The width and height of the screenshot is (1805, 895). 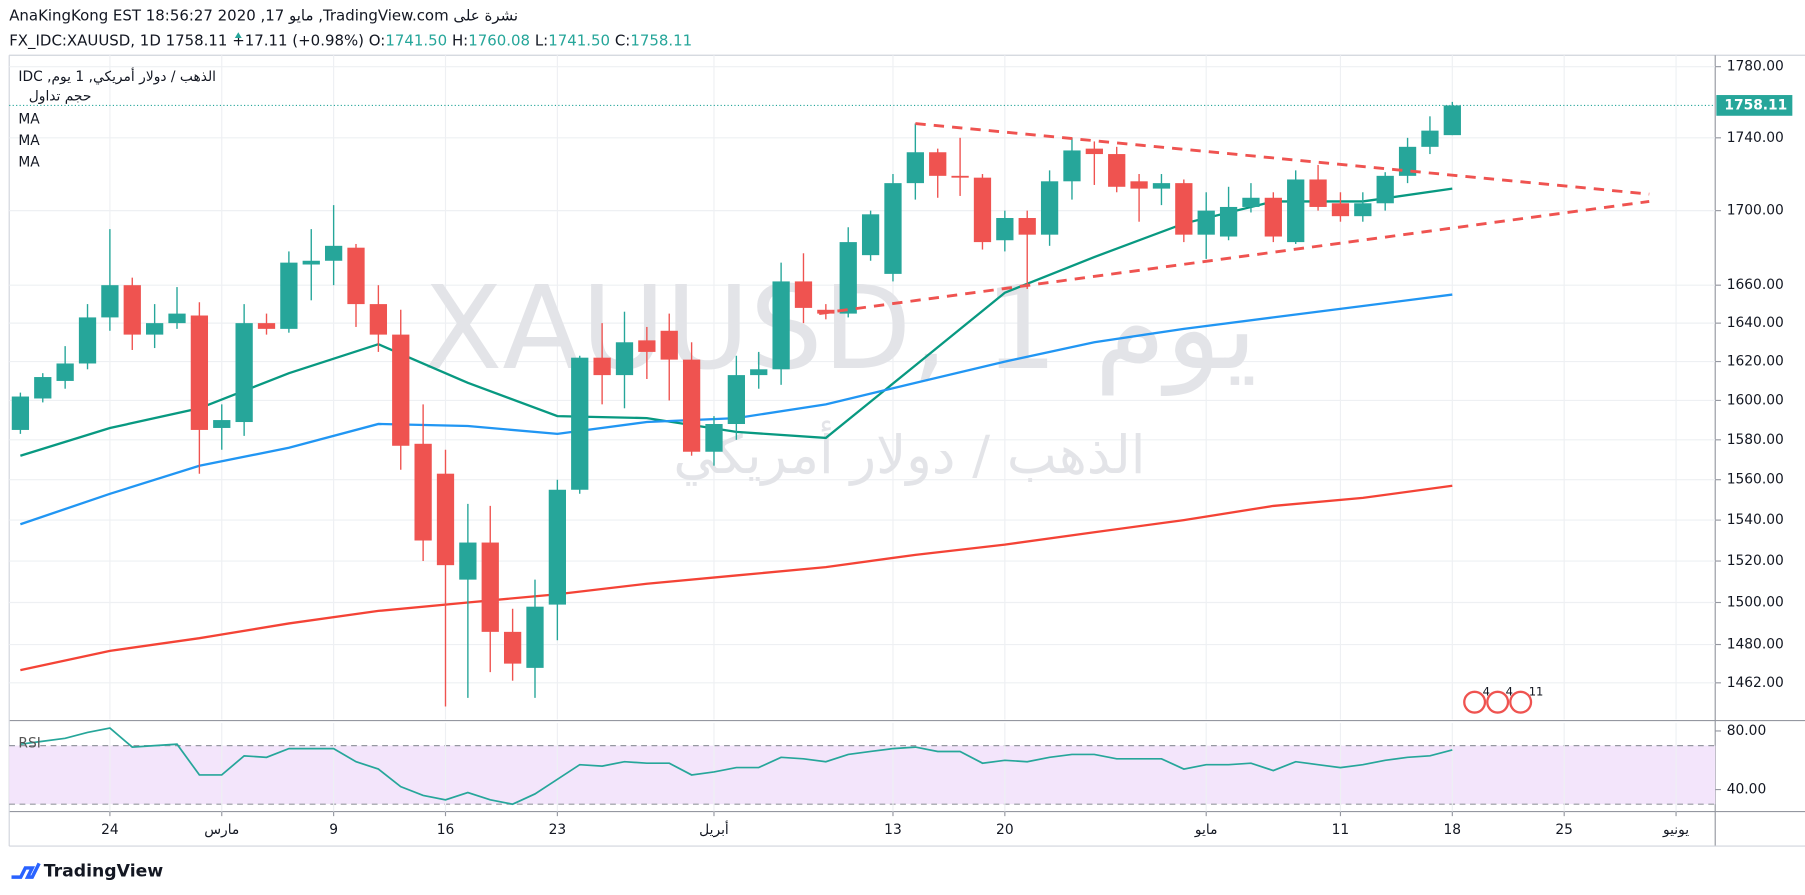 I want to click on x-tick-label: 20, so click(x=1005, y=830).